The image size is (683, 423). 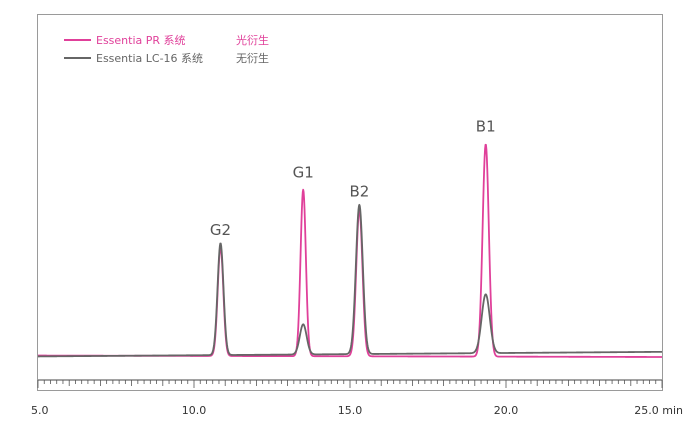 What do you see at coordinates (194, 410) in the screenshot?
I see `x-tick-label: 10.0` at bounding box center [194, 410].